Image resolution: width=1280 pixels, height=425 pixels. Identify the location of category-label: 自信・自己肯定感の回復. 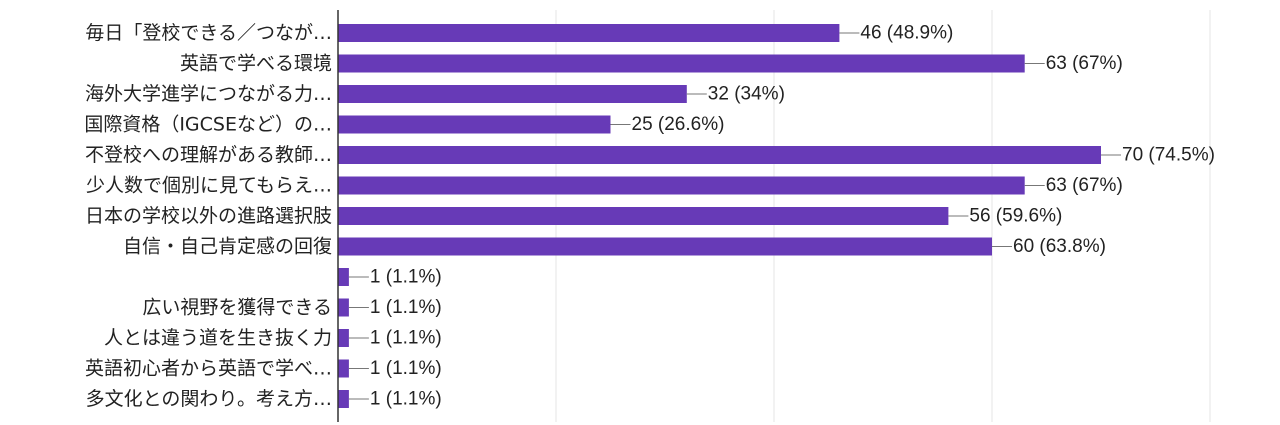
(227, 247).